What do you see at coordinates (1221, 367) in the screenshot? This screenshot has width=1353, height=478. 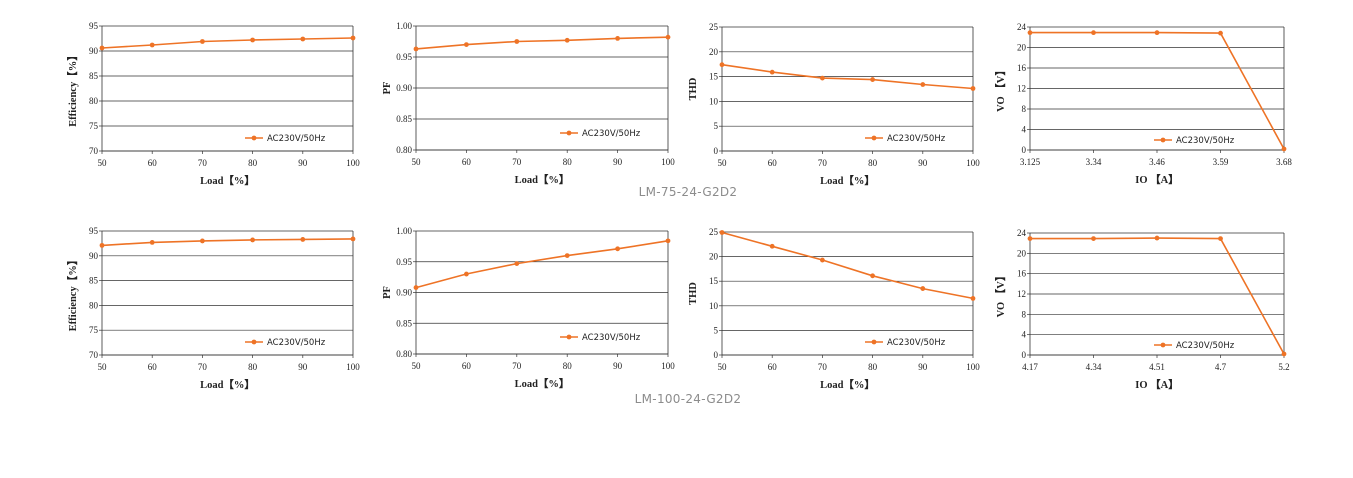 I see `x-tick-label: 4.7` at bounding box center [1221, 367].